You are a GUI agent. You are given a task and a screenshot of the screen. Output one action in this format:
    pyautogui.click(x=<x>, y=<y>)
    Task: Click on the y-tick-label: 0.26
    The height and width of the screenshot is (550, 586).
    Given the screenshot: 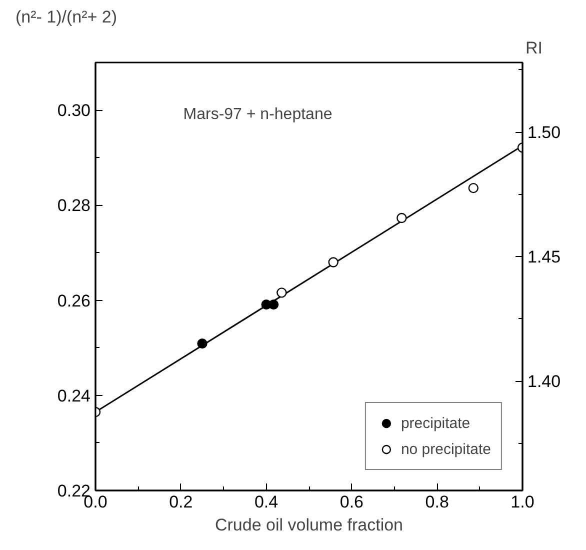 What is the action you would take?
    pyautogui.click(x=74, y=300)
    